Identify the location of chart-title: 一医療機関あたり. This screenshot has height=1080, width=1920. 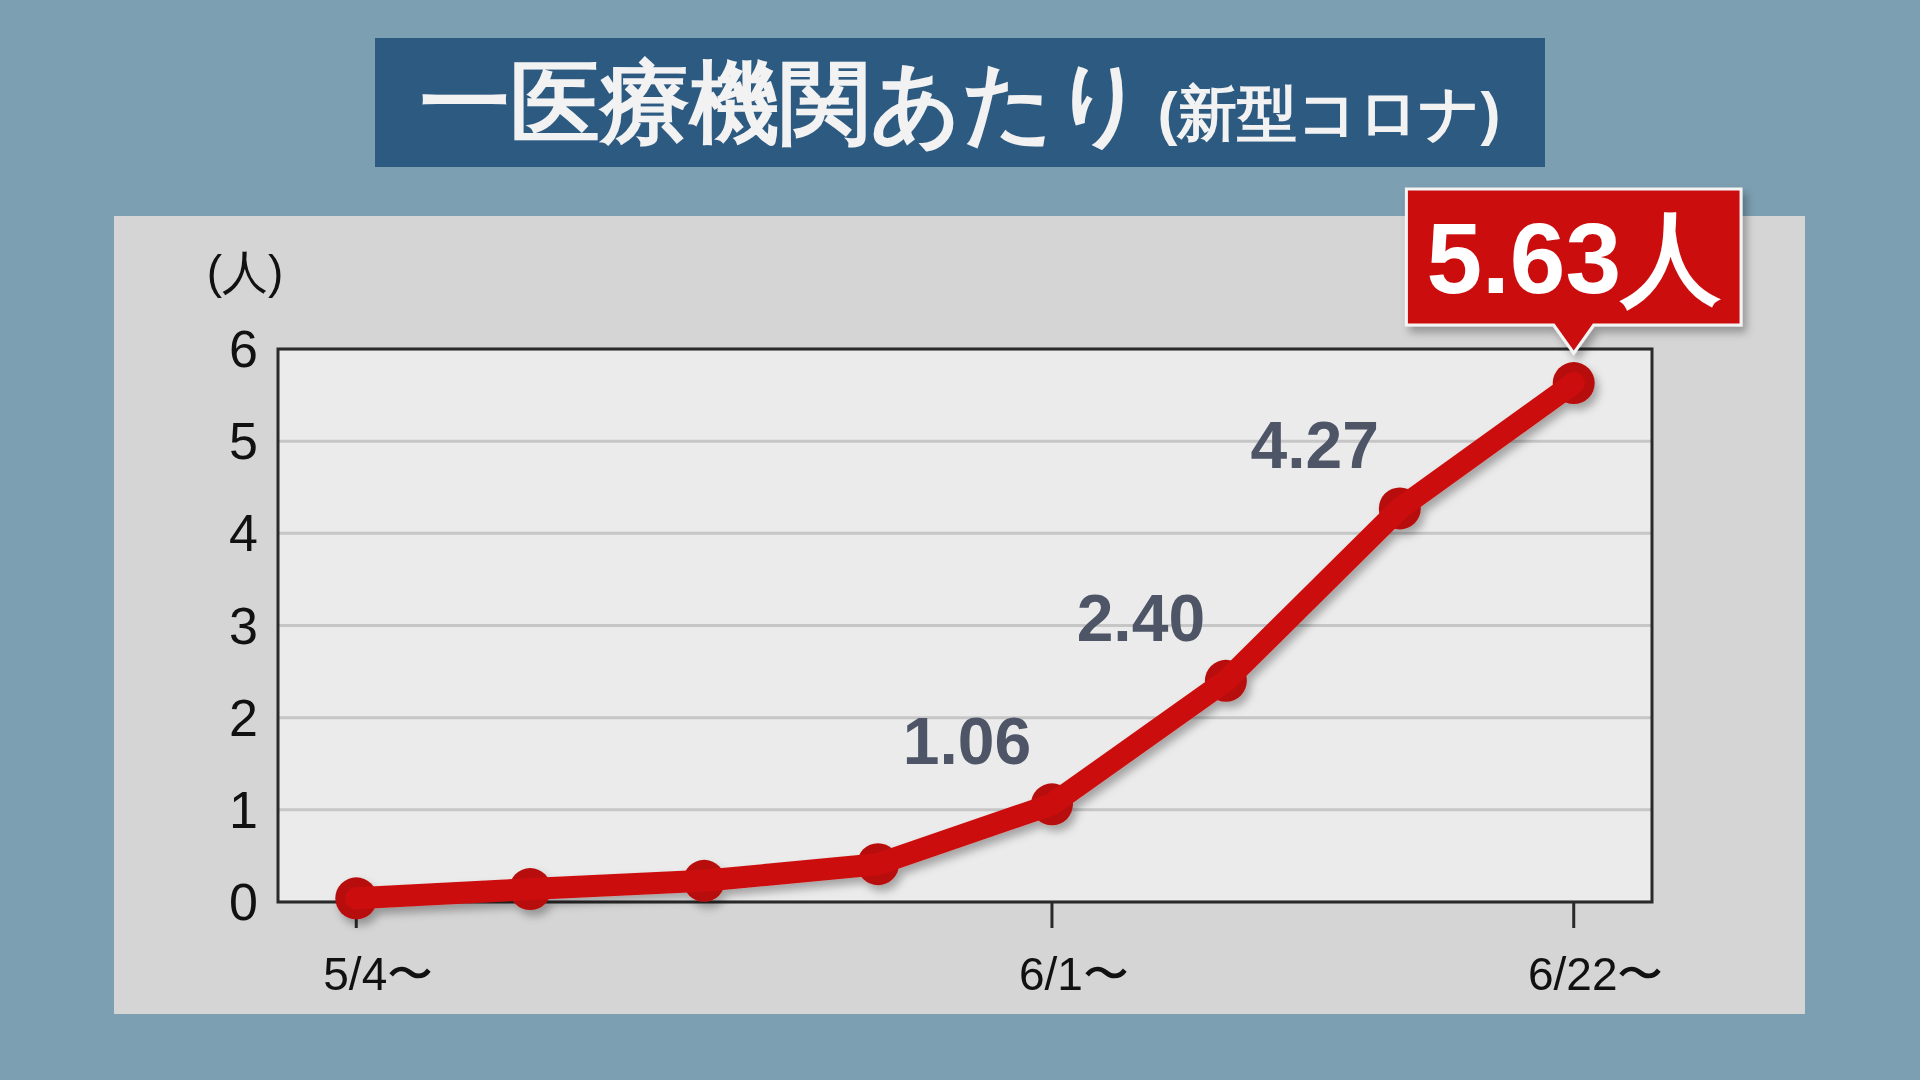
(782, 103).